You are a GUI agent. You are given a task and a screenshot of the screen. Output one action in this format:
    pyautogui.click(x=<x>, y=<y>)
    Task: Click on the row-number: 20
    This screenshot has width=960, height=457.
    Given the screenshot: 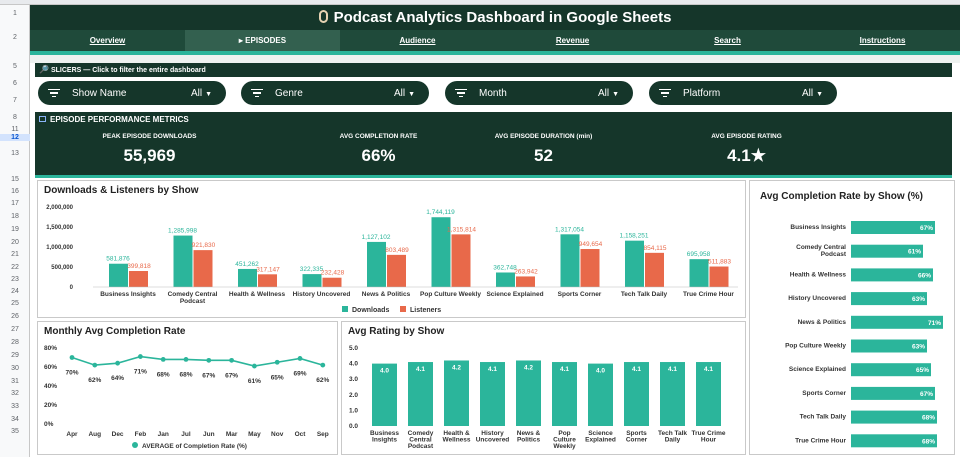 What is the action you would take?
    pyautogui.click(x=15, y=242)
    